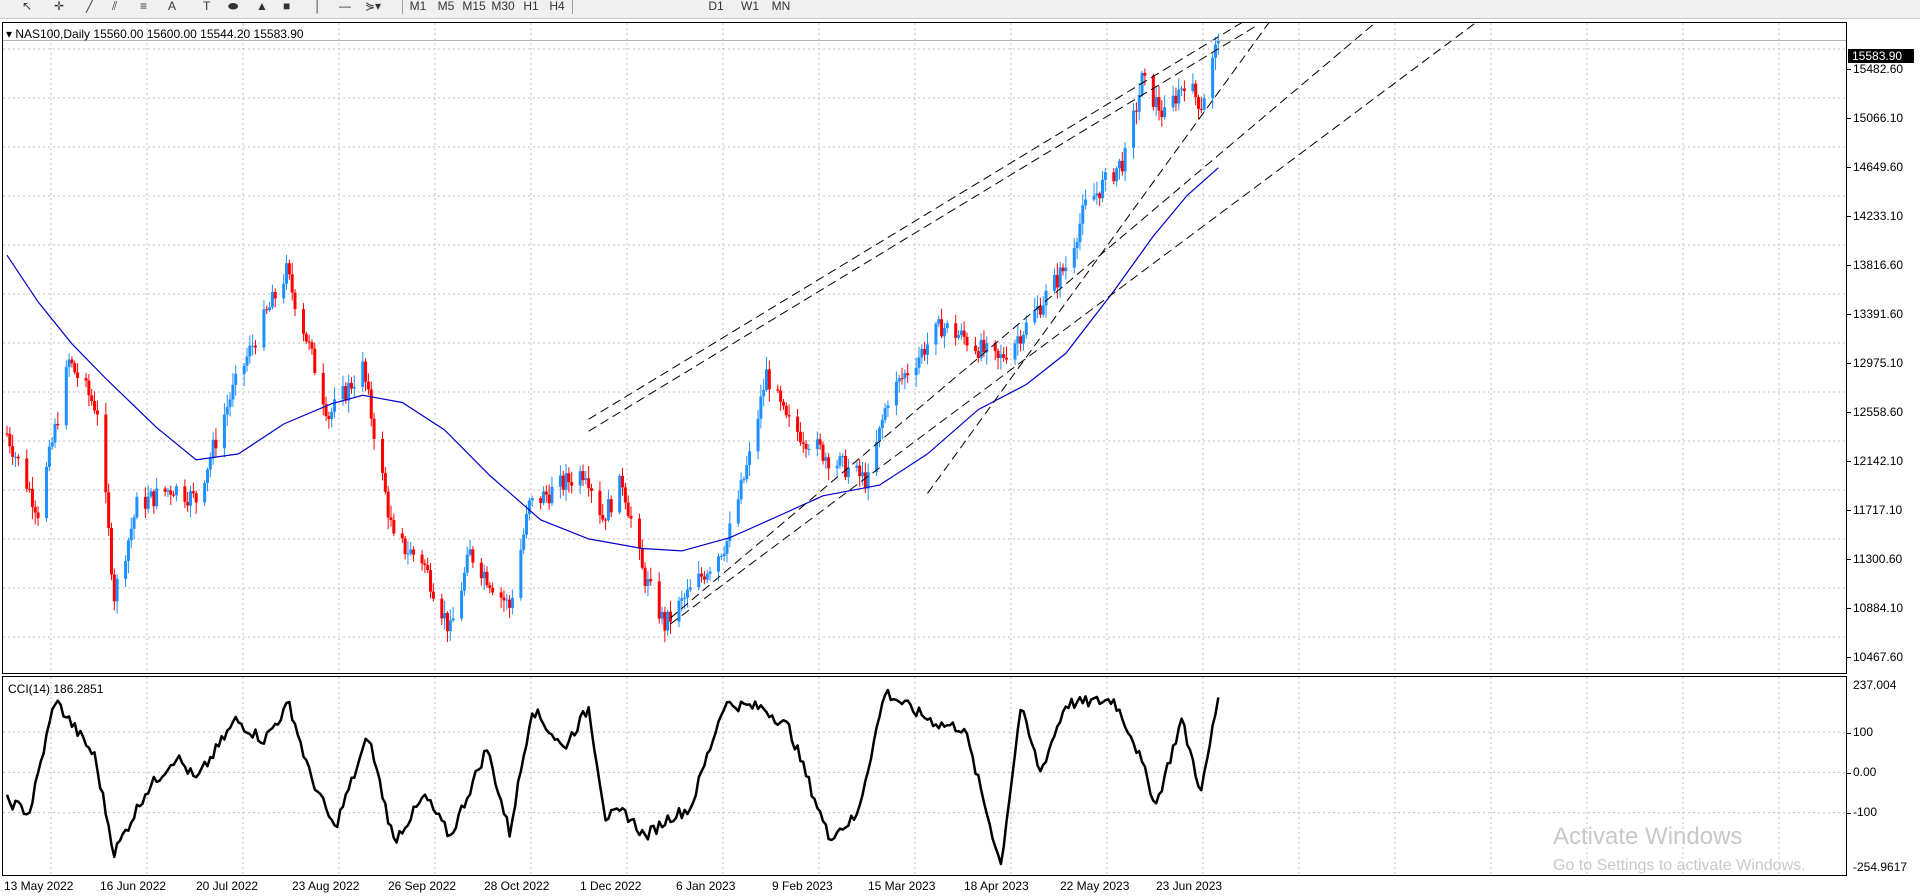 The width and height of the screenshot is (1920, 896). Describe the element at coordinates (1880, 867) in the screenshot. I see `cci-axis-label: -254.9617` at that location.